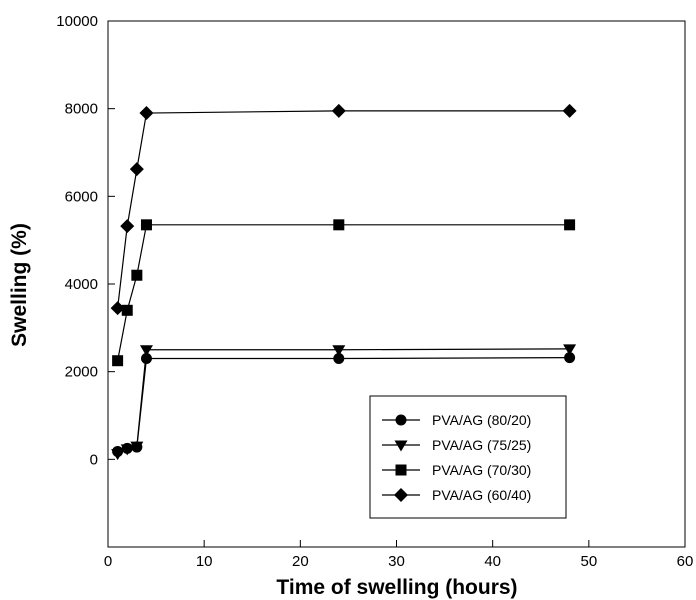 Image resolution: width=696 pixels, height=600 pixels. I want to click on series-line, so click(343, 292).